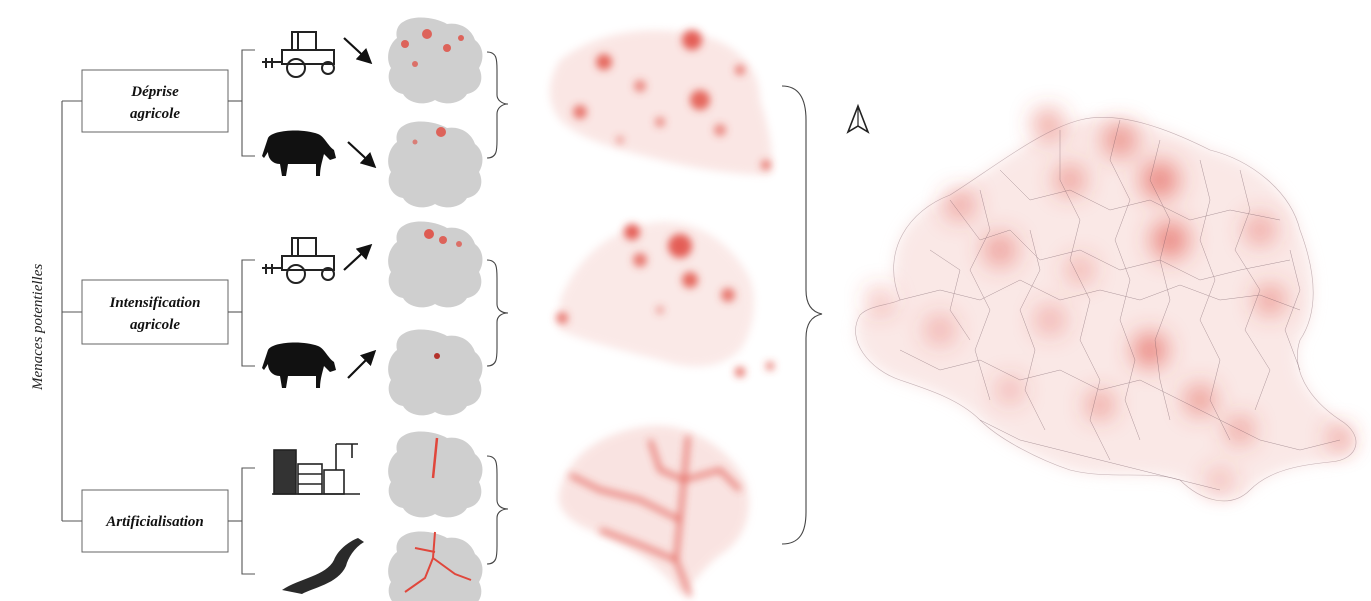  Describe the element at coordinates (168, 313) in the screenshot. I see `group-intensification-agricole: Intensification agricole` at that location.